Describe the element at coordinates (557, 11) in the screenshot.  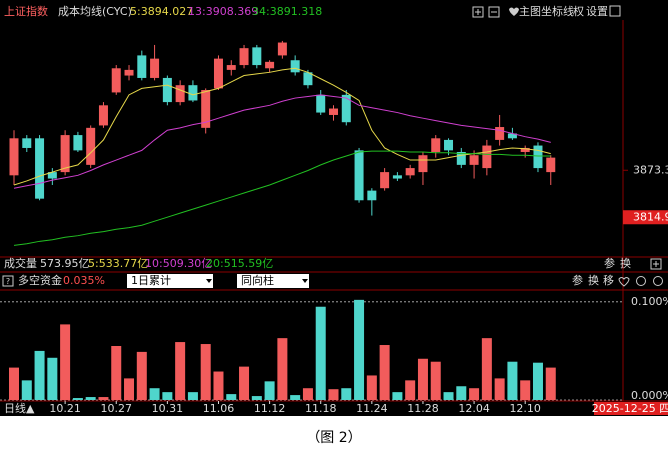
I see `toolbar-button: 坐标线` at that location.